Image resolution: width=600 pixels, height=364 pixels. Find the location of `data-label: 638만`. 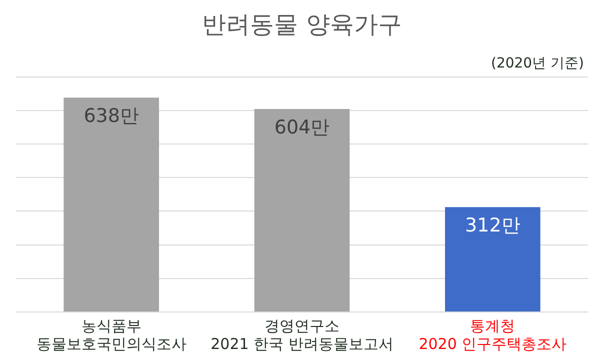

data-label: 638만 is located at coordinates (111, 116).